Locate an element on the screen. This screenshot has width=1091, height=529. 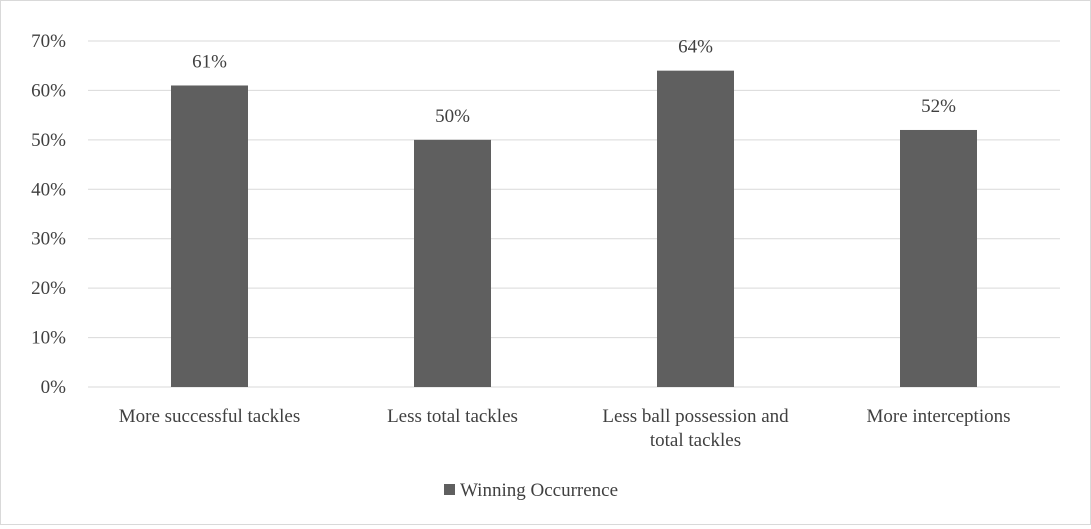
y-tick-label: 20% is located at coordinates (48, 288).